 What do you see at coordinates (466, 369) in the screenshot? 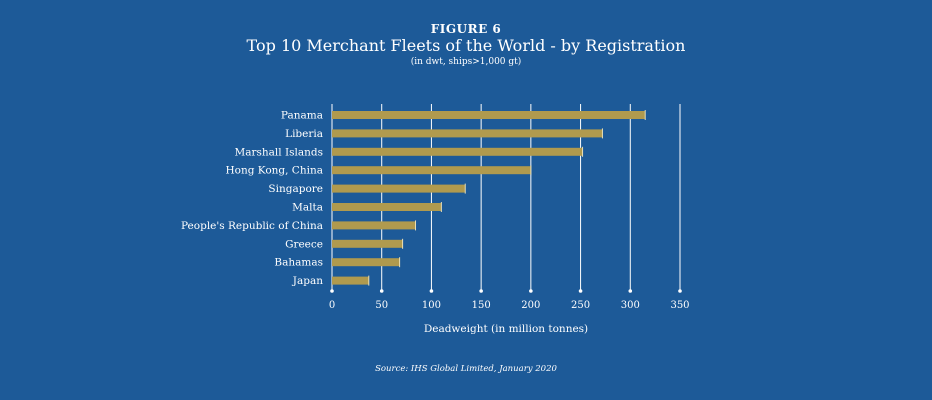
I see `source-note: Source: IHS Global Limited, January 2020` at bounding box center [466, 369].